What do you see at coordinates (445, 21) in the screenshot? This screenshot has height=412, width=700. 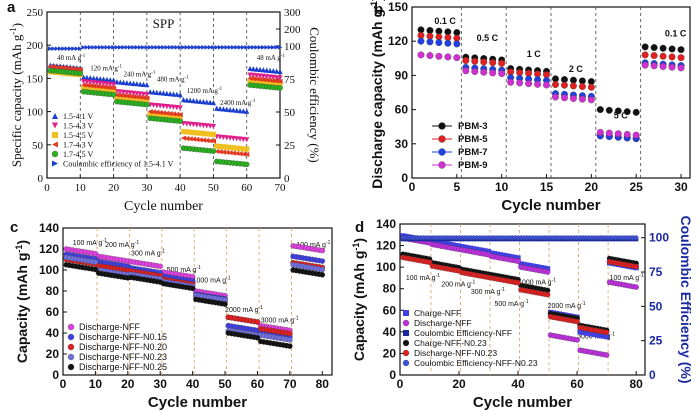 I see `rate-label-text: 0.1 C` at bounding box center [445, 21].